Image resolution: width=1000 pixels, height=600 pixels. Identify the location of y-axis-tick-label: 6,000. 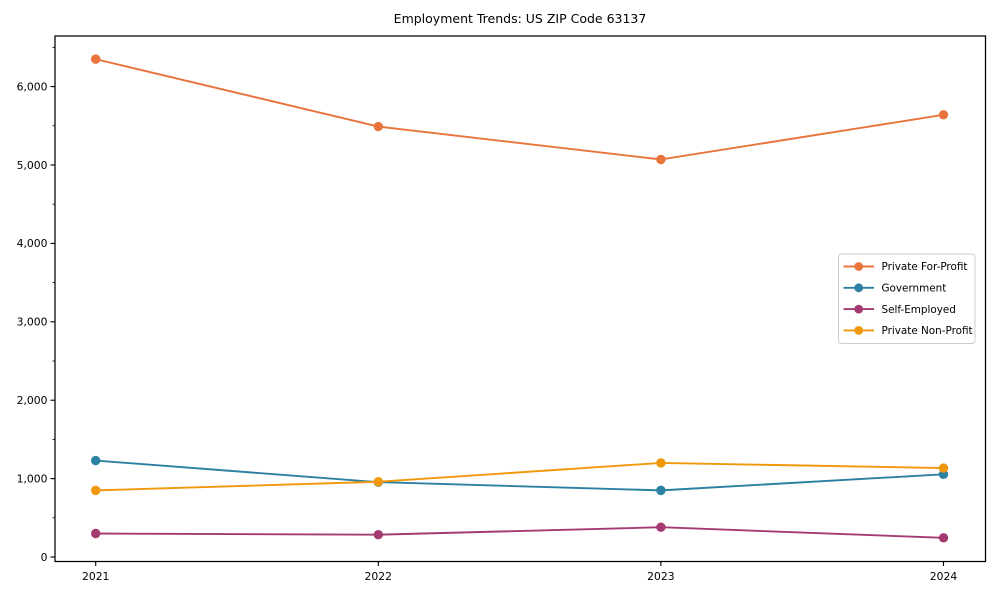
(32, 86).